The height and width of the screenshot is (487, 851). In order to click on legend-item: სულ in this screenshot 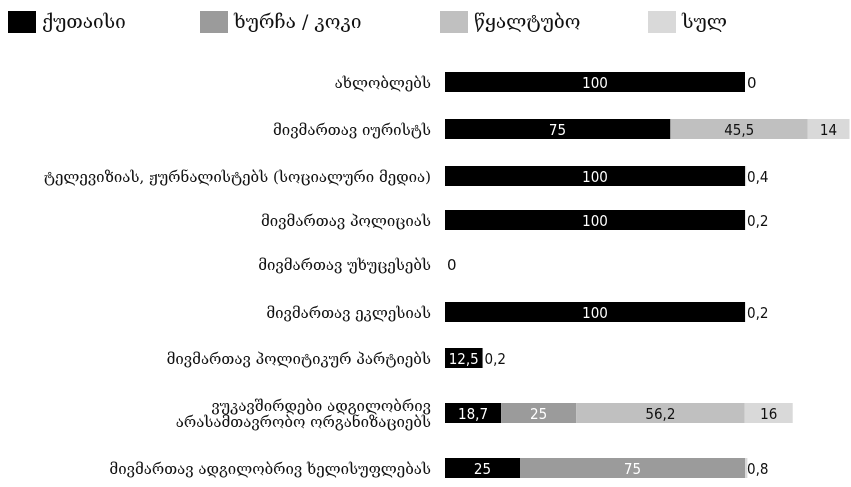, I will do `click(687, 22)`.